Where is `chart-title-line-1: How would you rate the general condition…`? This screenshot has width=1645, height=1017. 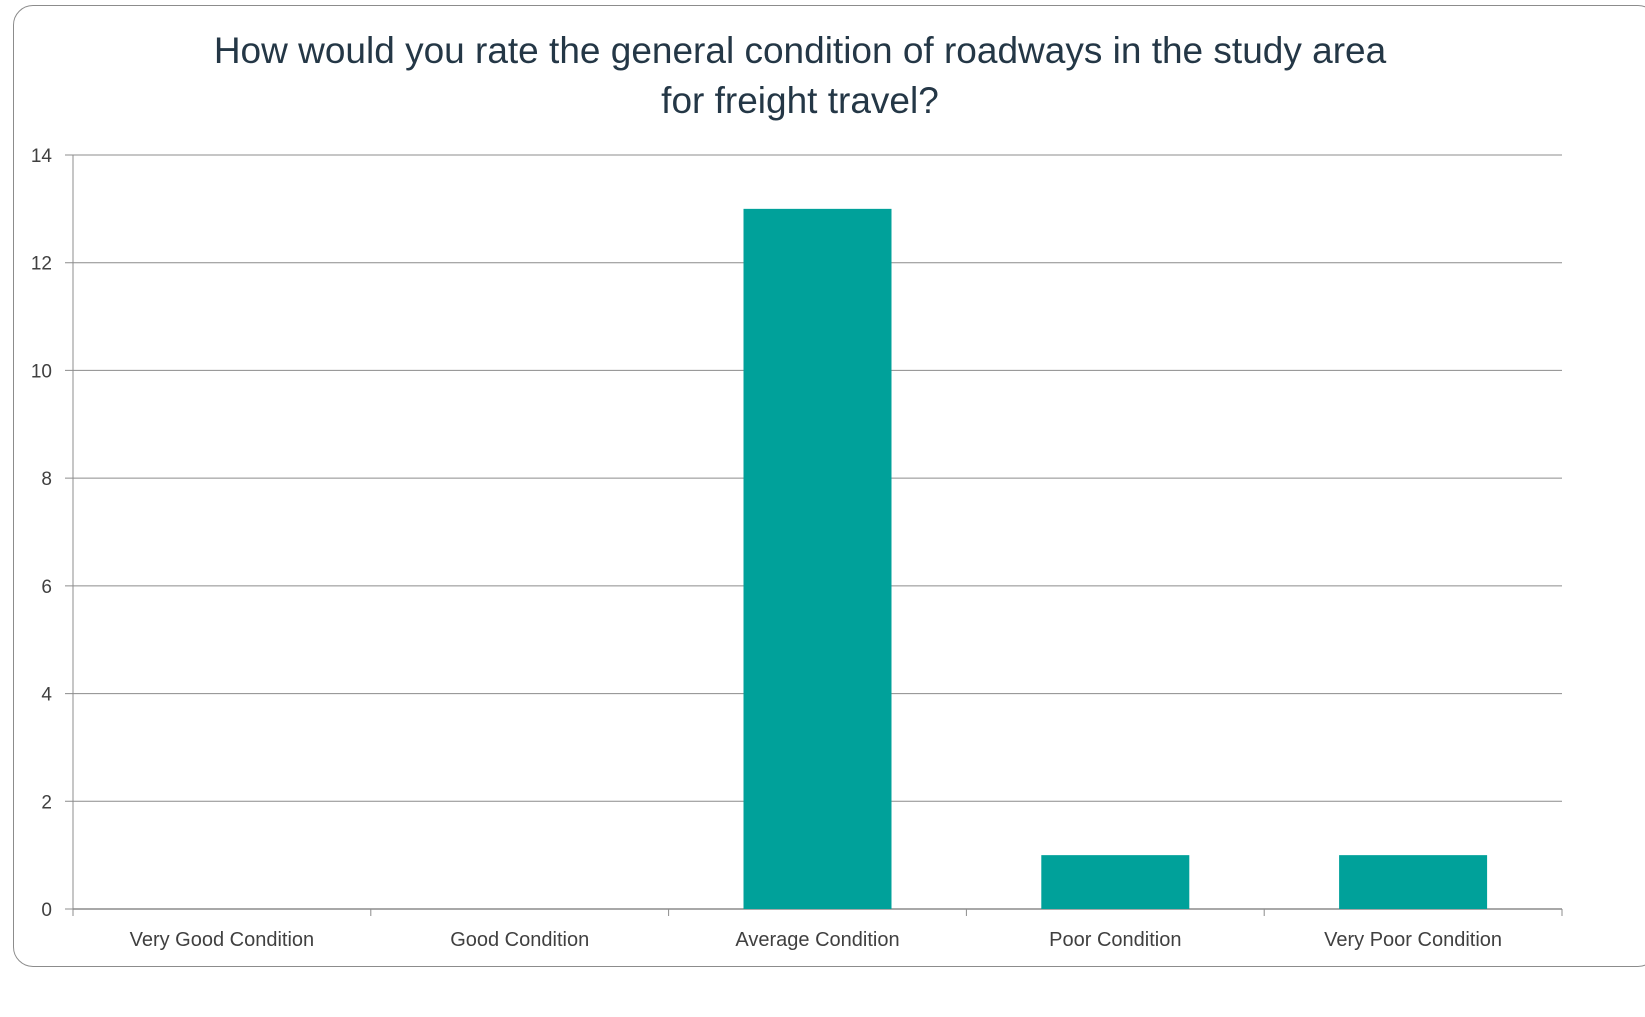 chart-title-line-1: How would you rate the general condition… is located at coordinates (800, 50).